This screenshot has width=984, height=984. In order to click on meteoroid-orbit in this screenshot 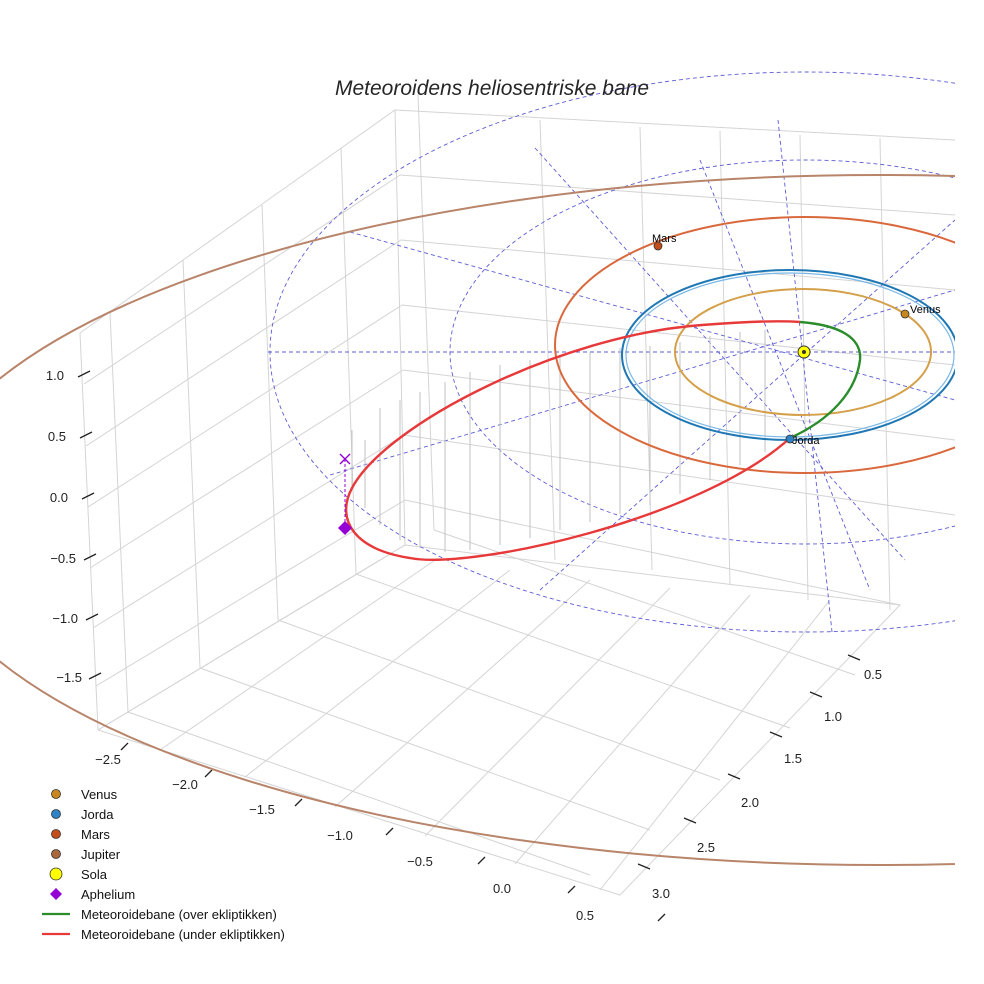, I will do `click(603, 440)`.